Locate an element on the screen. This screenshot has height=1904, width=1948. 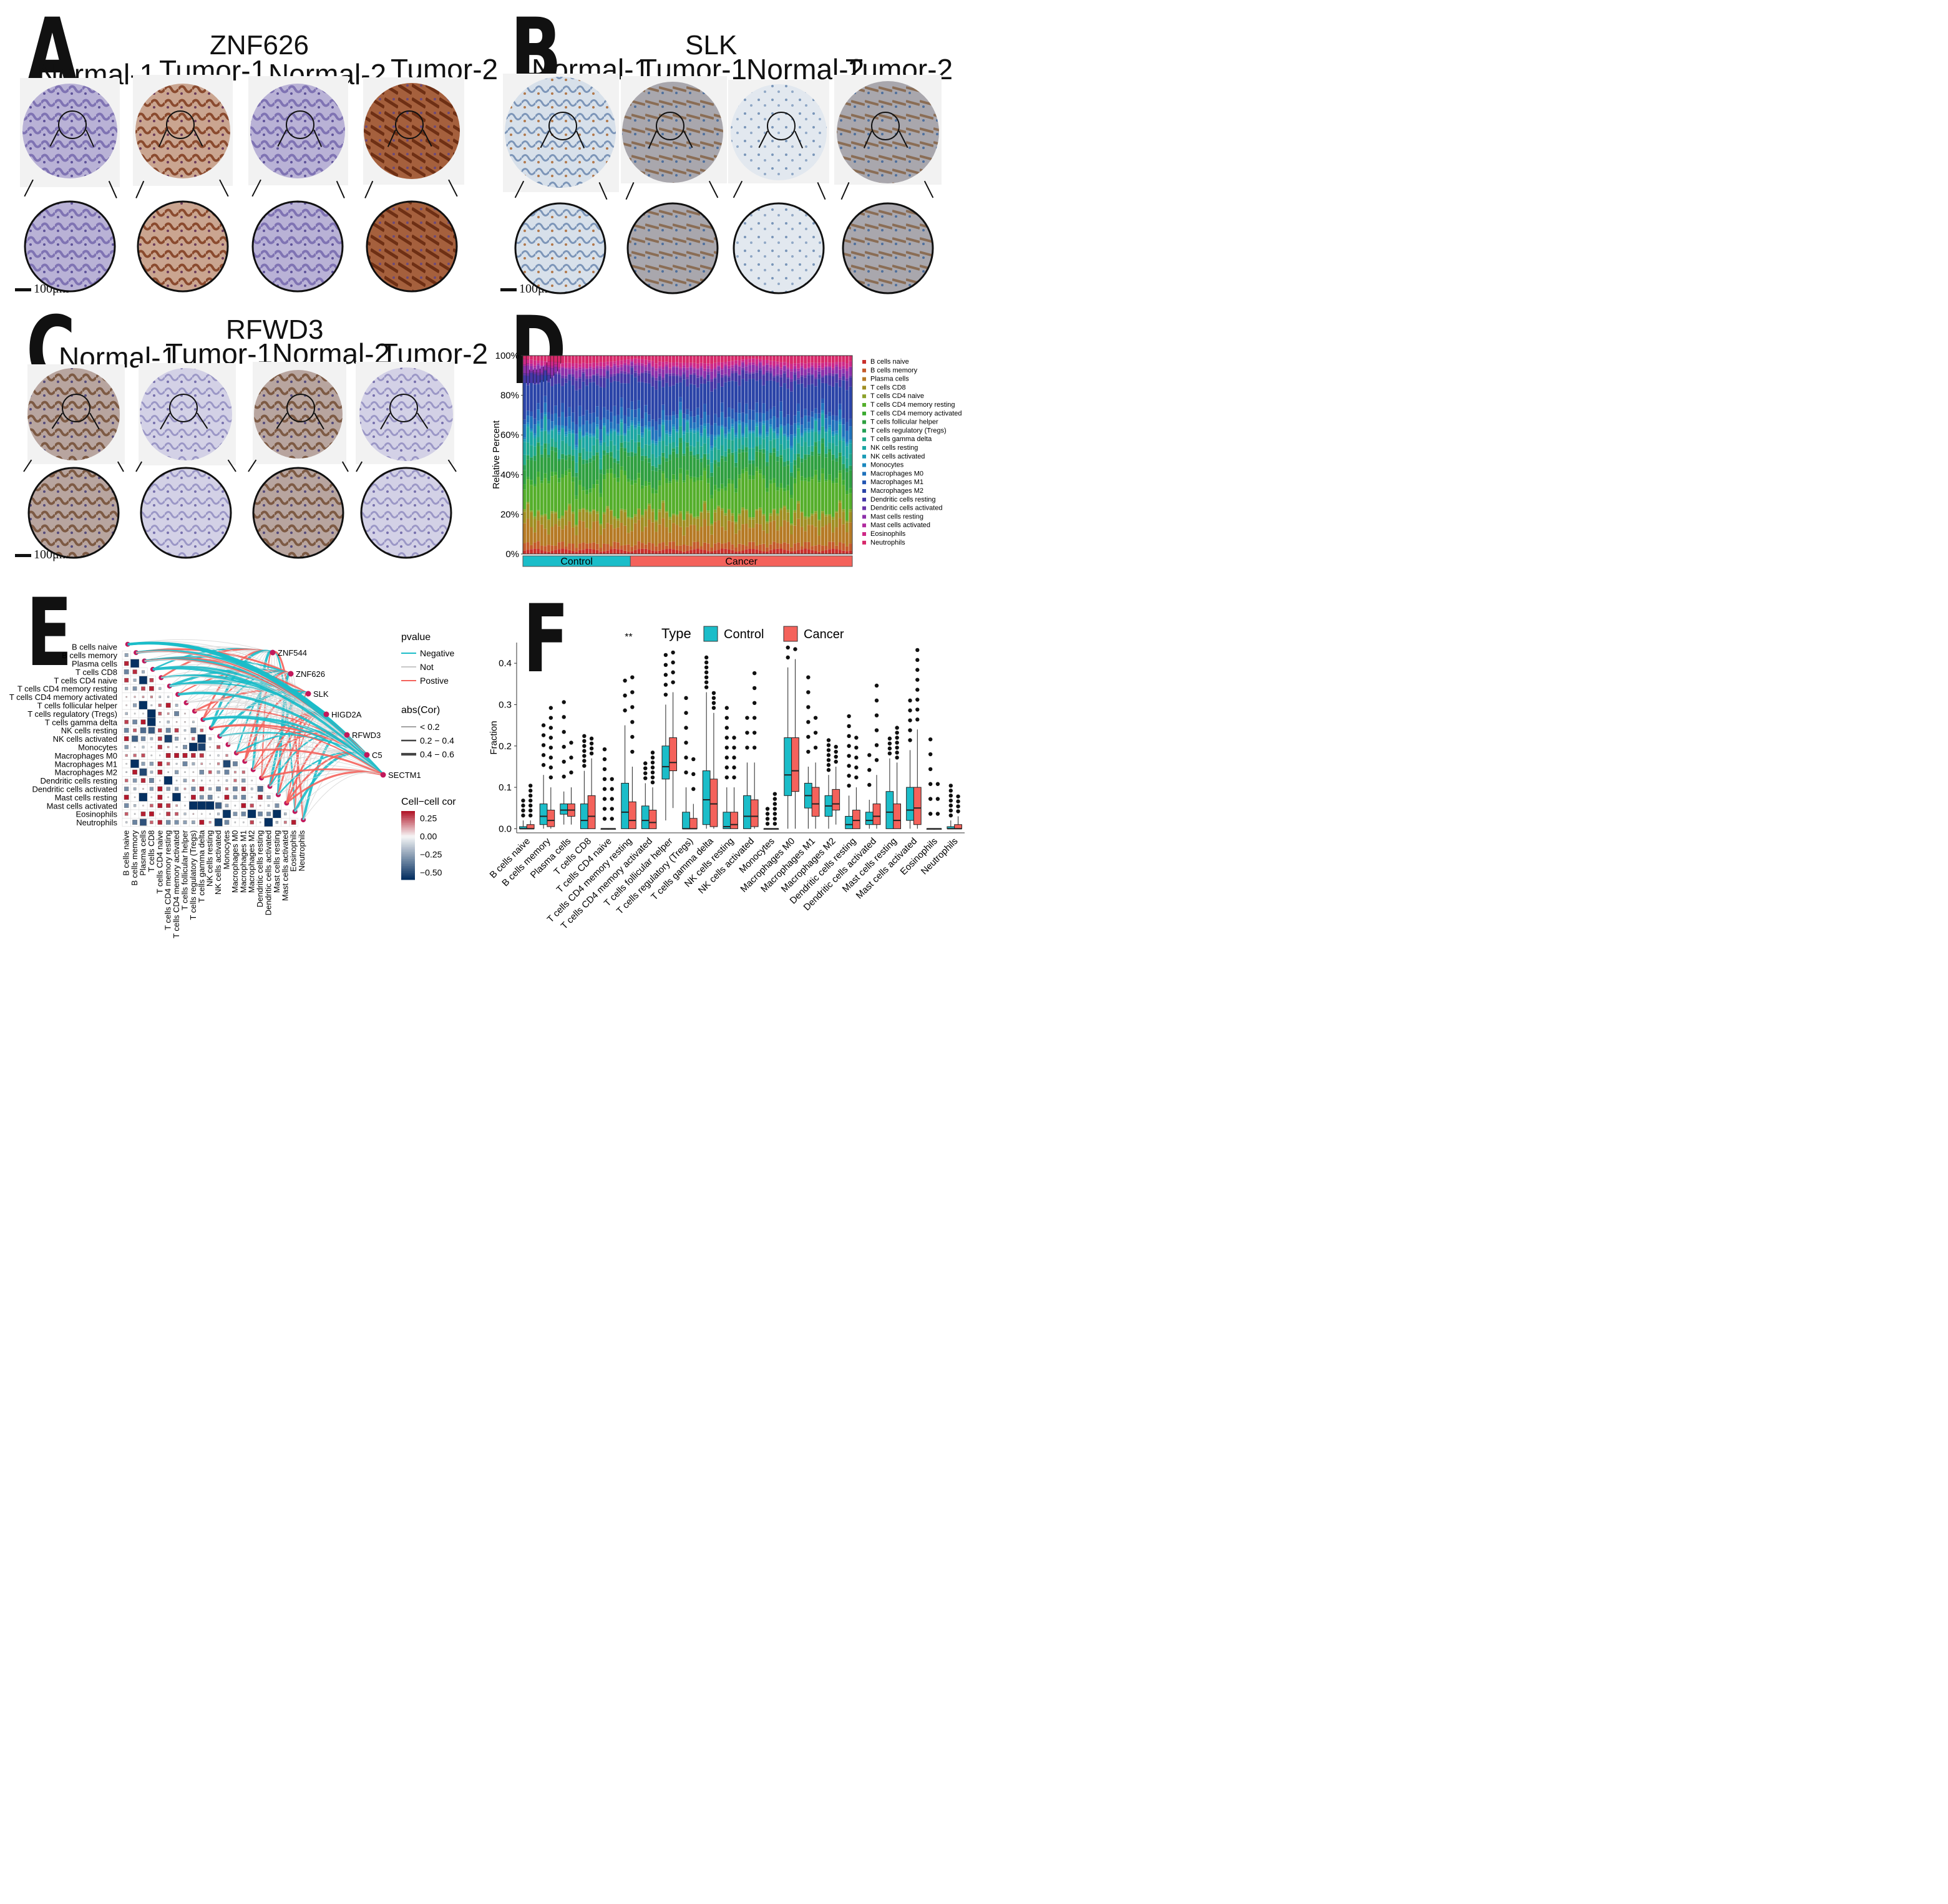
colorbar-step is located at coordinates (408, 853).